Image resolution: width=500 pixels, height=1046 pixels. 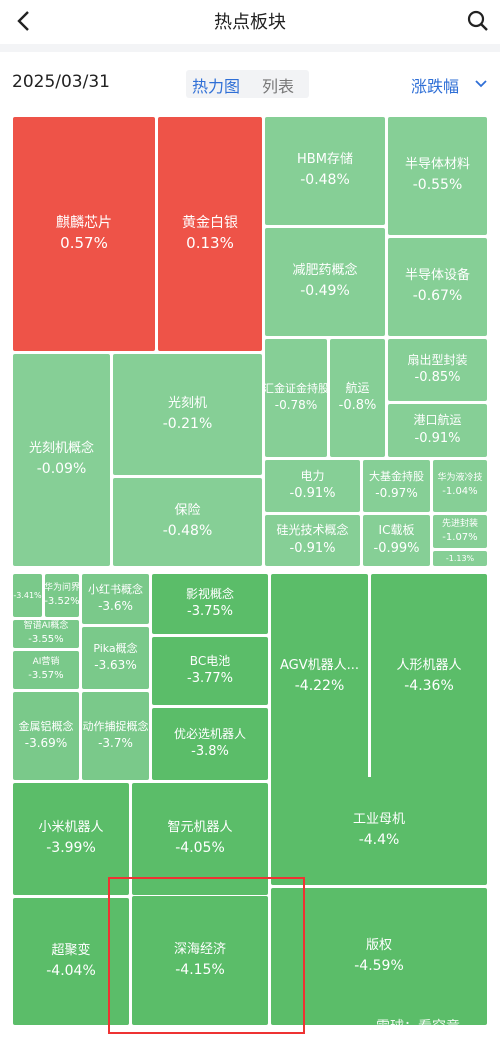 I want to click on tile: BC电池 -3.77%, so click(x=210, y=671).